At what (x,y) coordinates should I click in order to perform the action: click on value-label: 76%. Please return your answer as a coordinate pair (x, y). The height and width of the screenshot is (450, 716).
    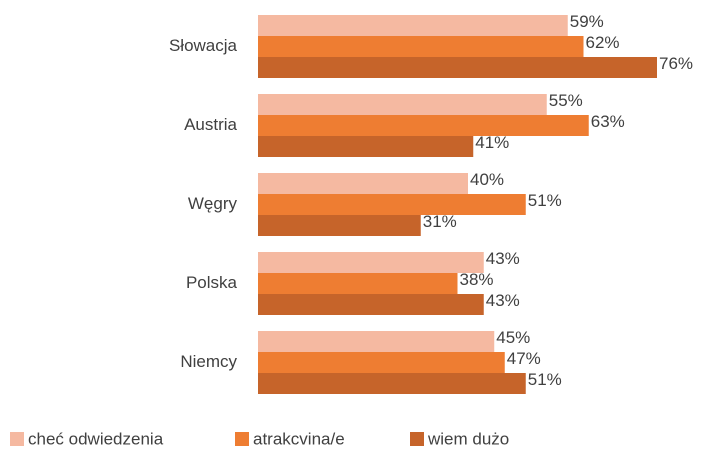
    Looking at the image, I should click on (676, 63).